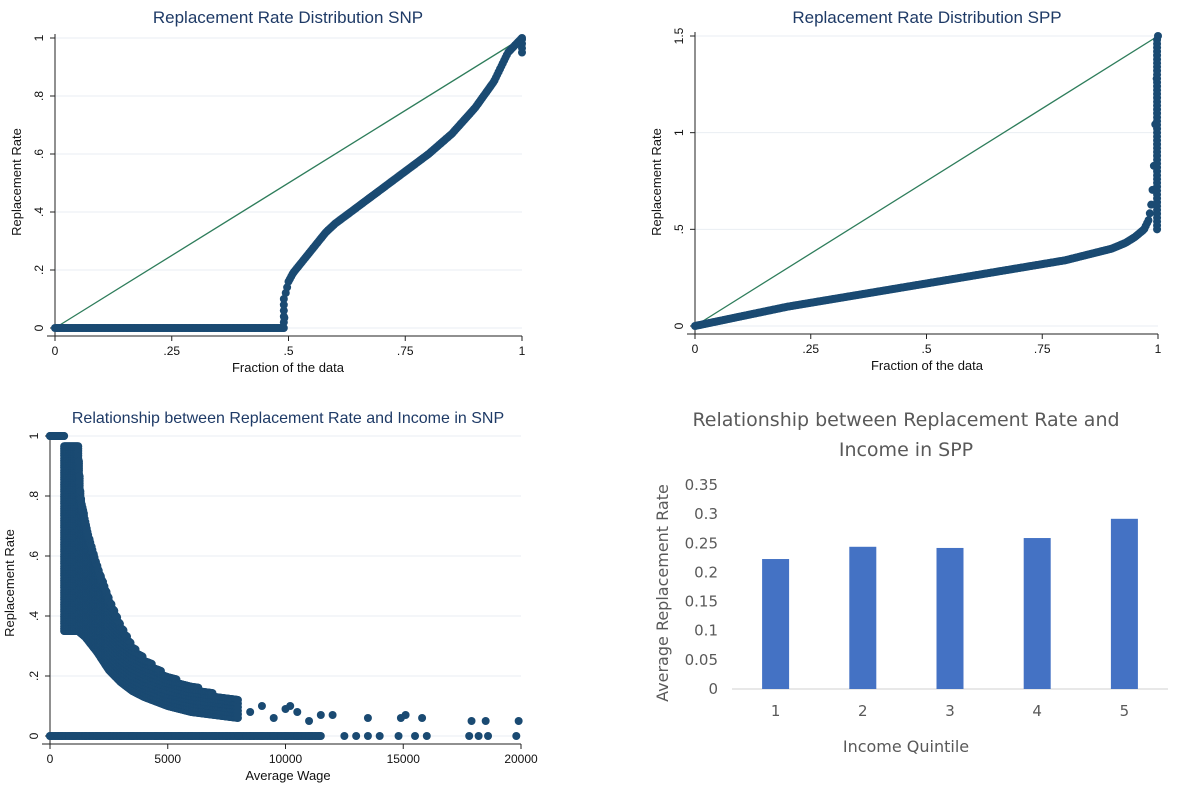 Image resolution: width=1177 pixels, height=787 pixels. What do you see at coordinates (288, 17) in the screenshot?
I see `chart-title: Replacement Rate Distribution SNP` at bounding box center [288, 17].